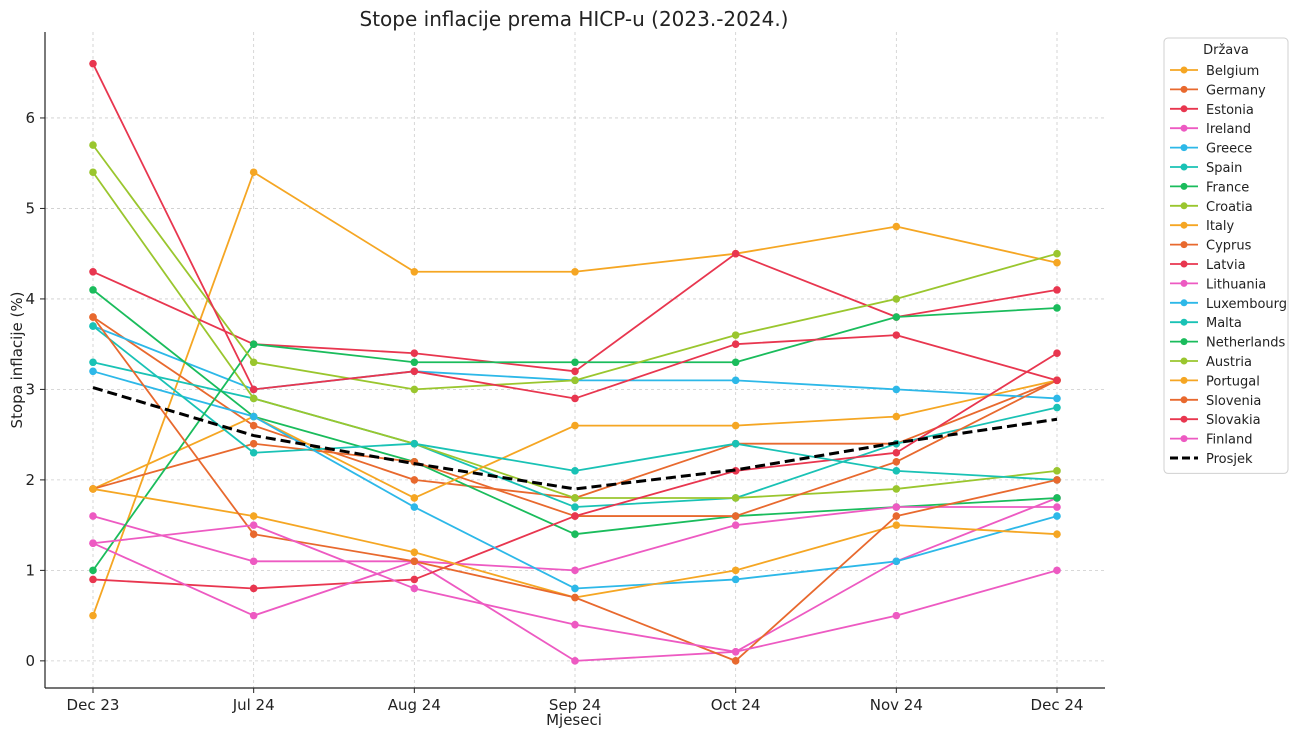 Image resolution: width=1300 pixels, height=742 pixels. What do you see at coordinates (1202, 226) in the screenshot?
I see `legend-item-italy: Italy` at bounding box center [1202, 226].